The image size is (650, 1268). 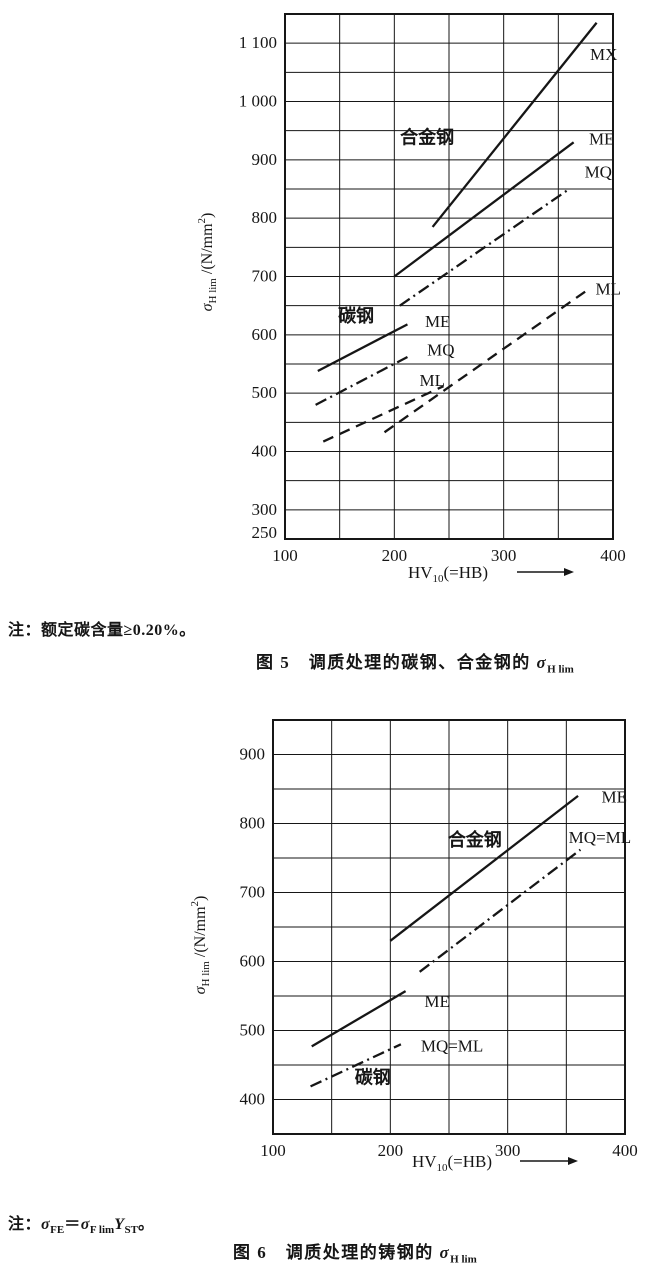 What do you see at coordinates (373, 1076) in the screenshot?
I see `figure6-group-label-碳钢: 碳钢` at bounding box center [373, 1076].